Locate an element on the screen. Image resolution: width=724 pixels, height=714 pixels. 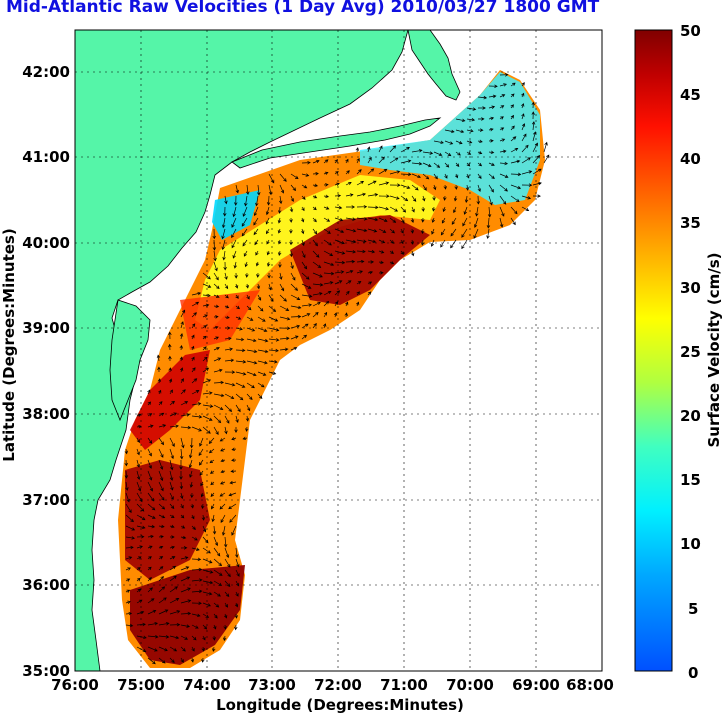
colorbar-tick-label: 45 is located at coordinates (690, 95).